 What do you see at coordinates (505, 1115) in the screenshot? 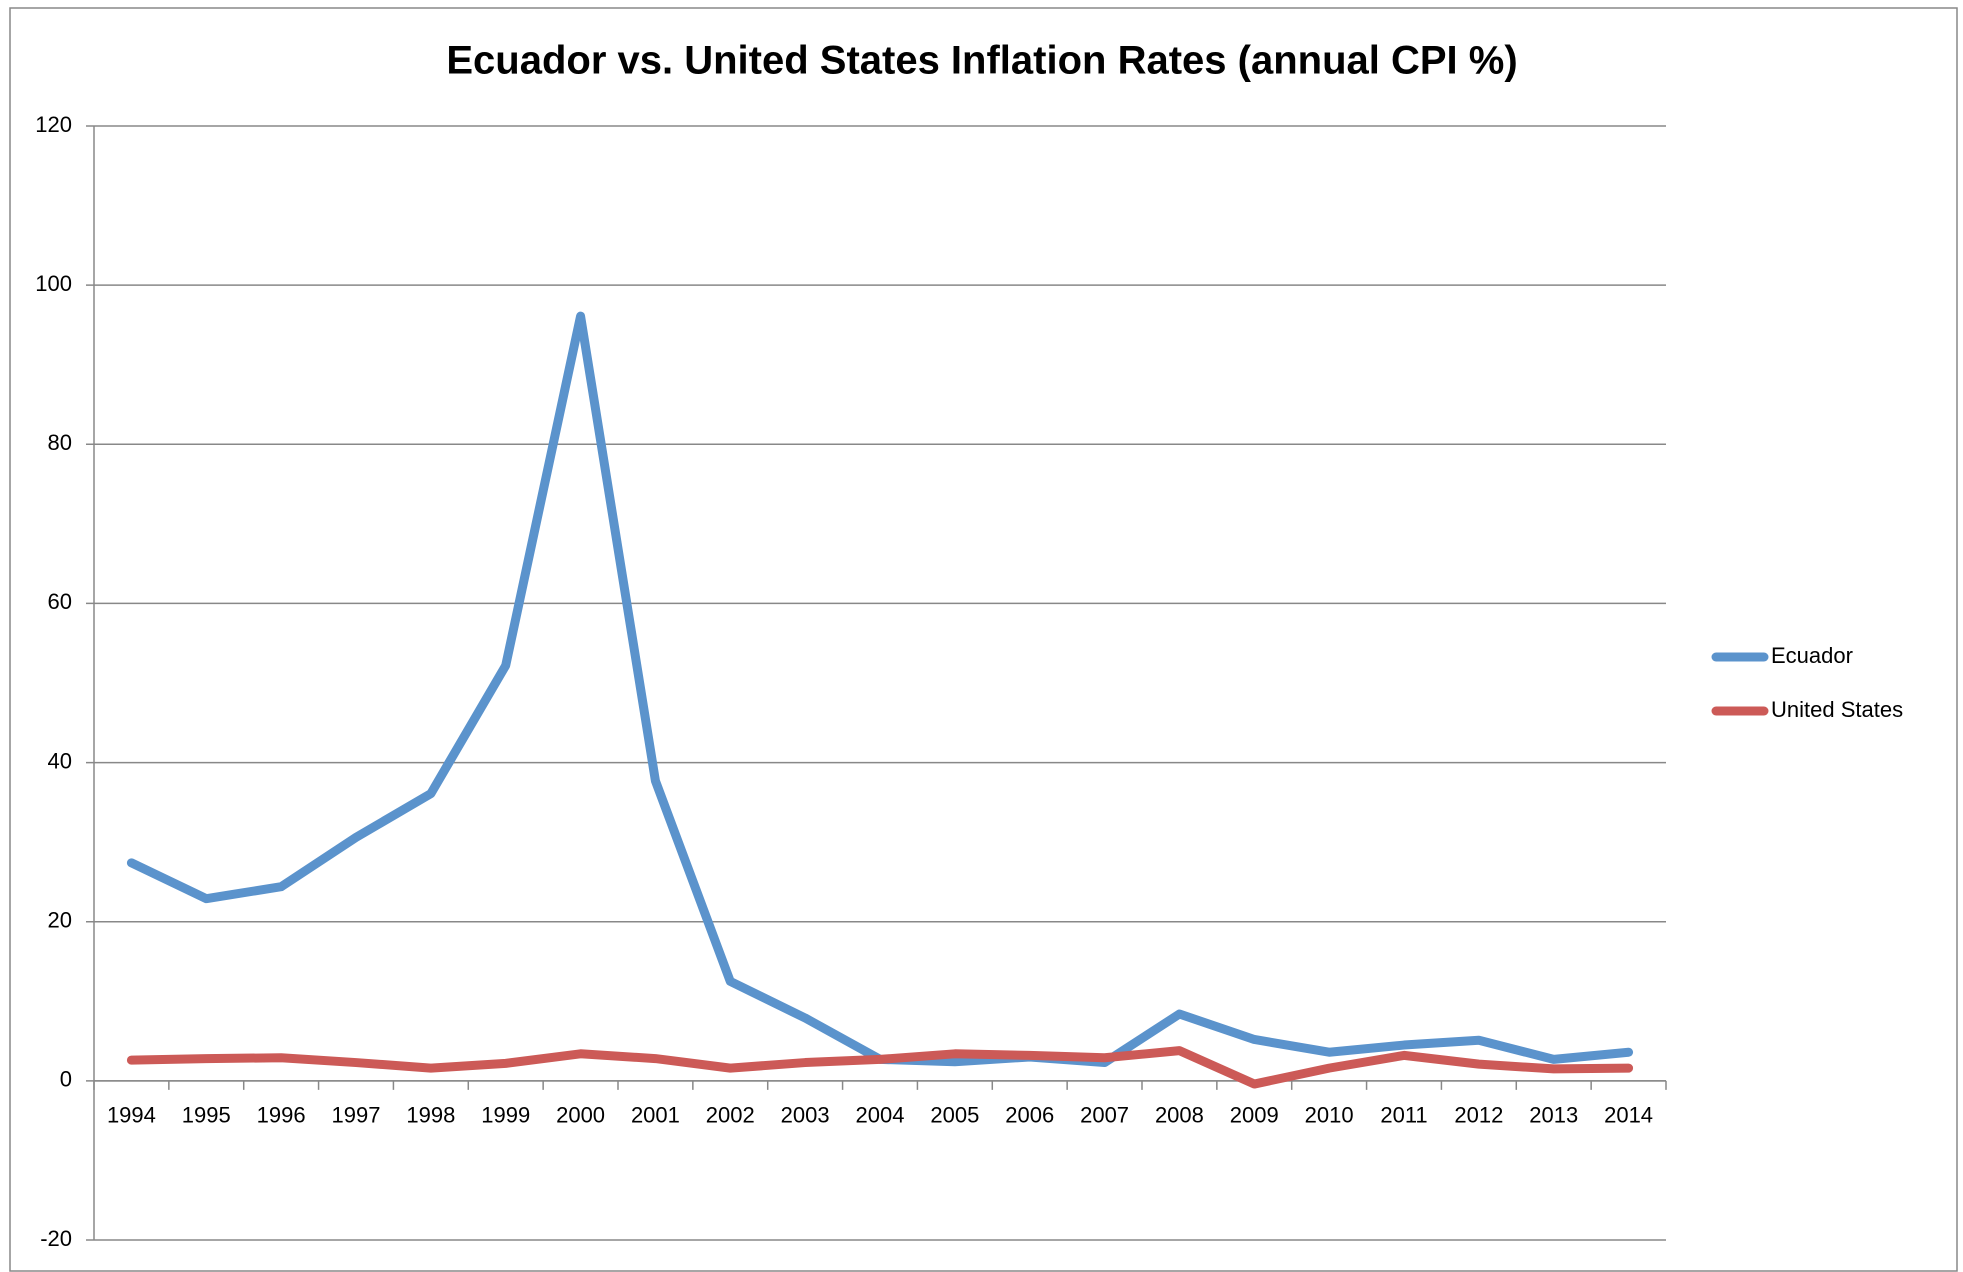
I see `x-tick-label: 1999` at bounding box center [505, 1115].